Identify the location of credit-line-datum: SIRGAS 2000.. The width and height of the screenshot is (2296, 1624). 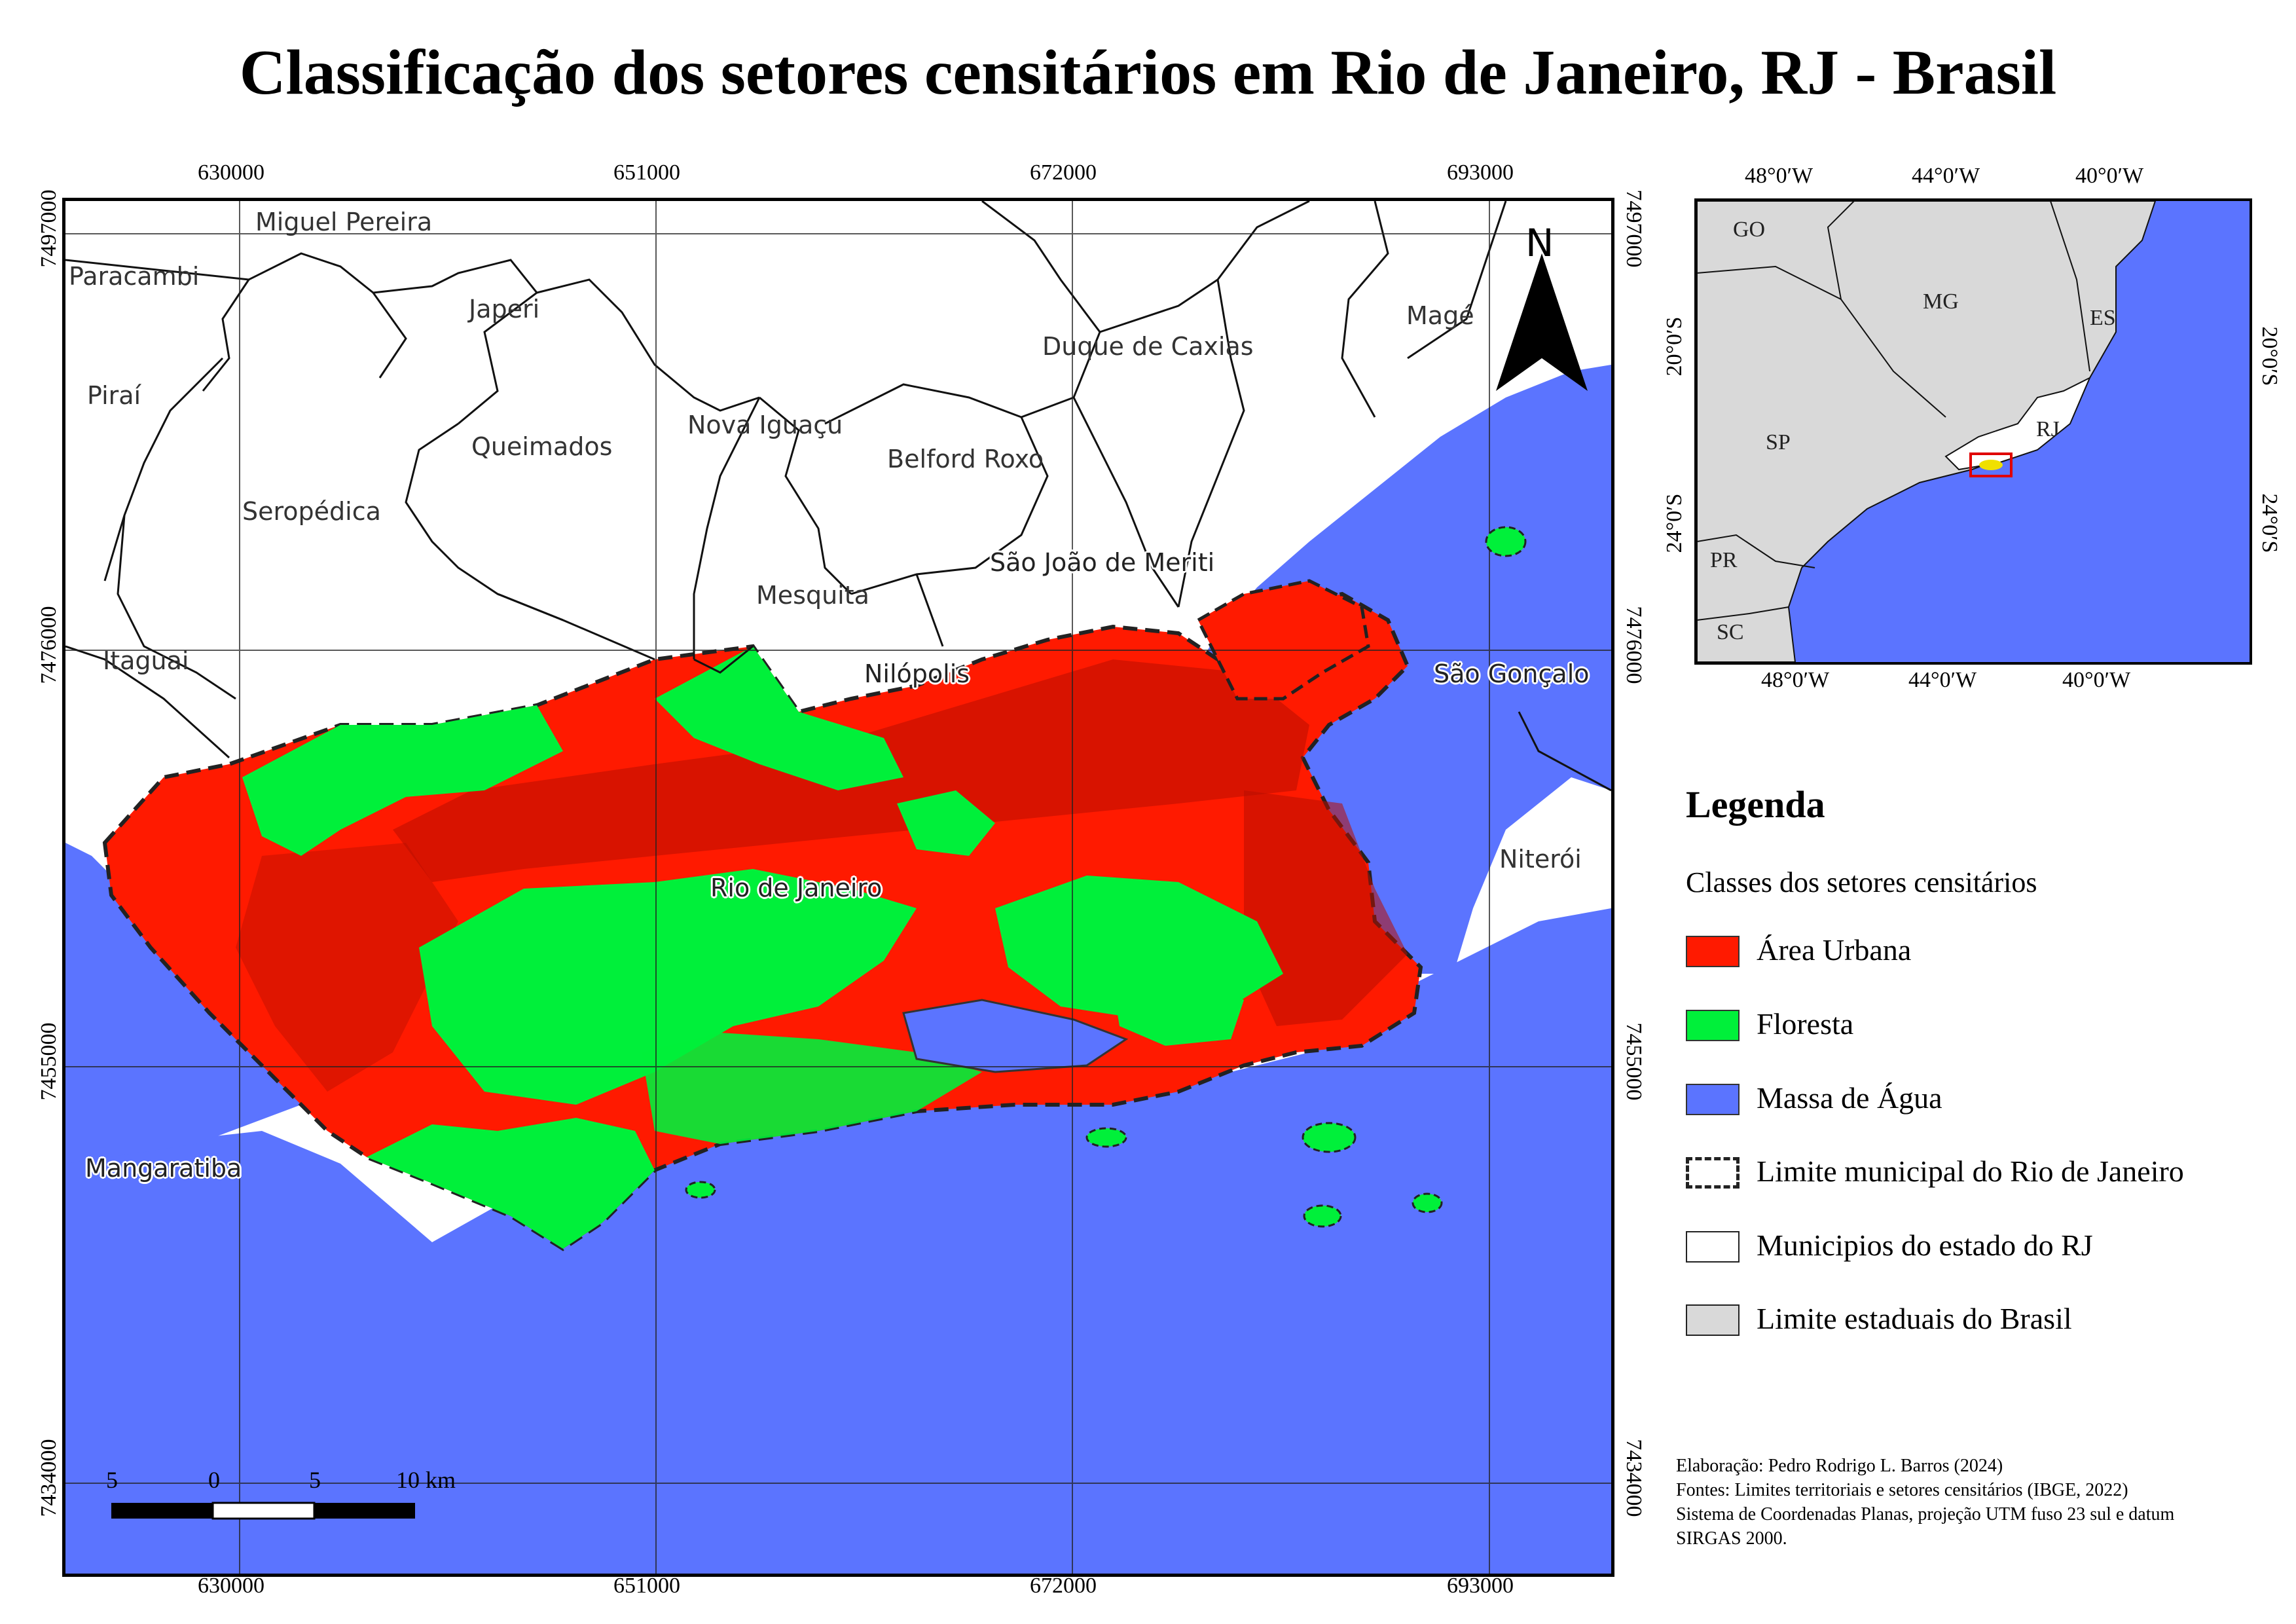
(1731, 1538).